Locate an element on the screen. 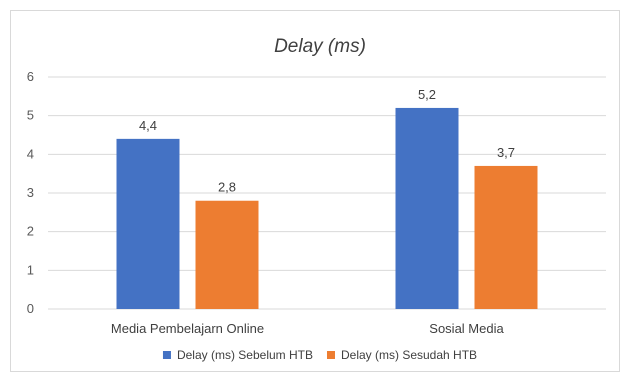  y-tick-label: 5 is located at coordinates (30, 115).